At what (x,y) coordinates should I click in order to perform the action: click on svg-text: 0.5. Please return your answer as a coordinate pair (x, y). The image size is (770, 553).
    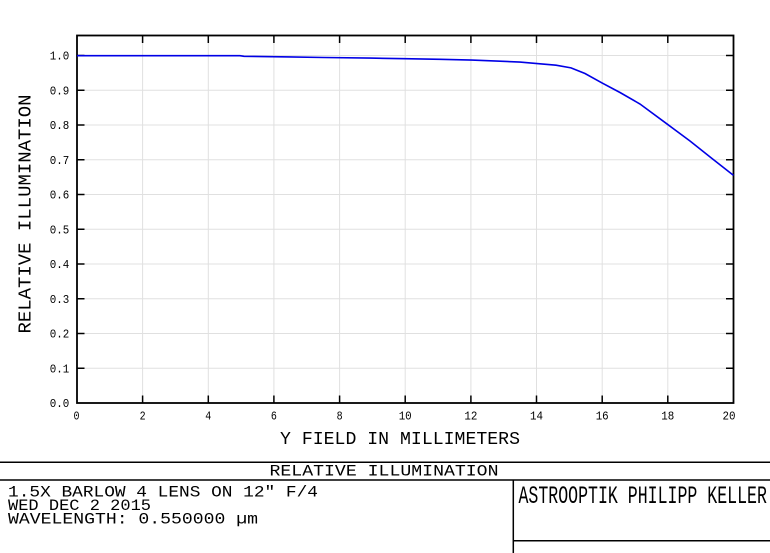
    Looking at the image, I should click on (60, 230).